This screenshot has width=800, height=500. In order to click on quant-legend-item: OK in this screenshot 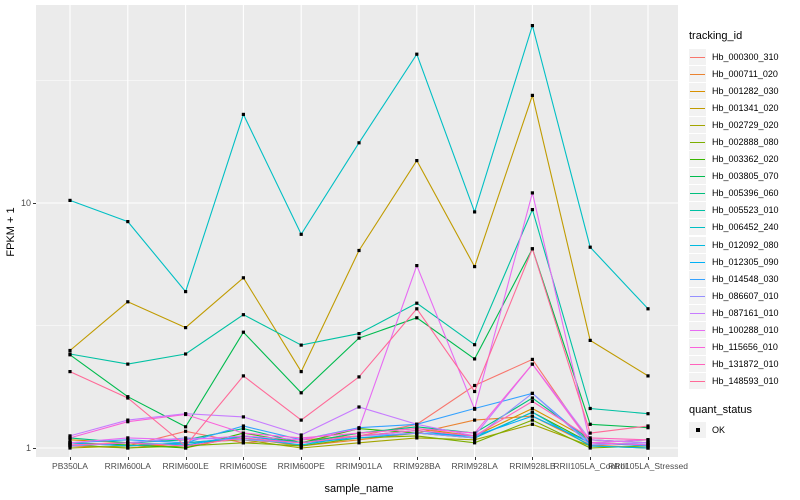, I will do `click(744, 430)`.